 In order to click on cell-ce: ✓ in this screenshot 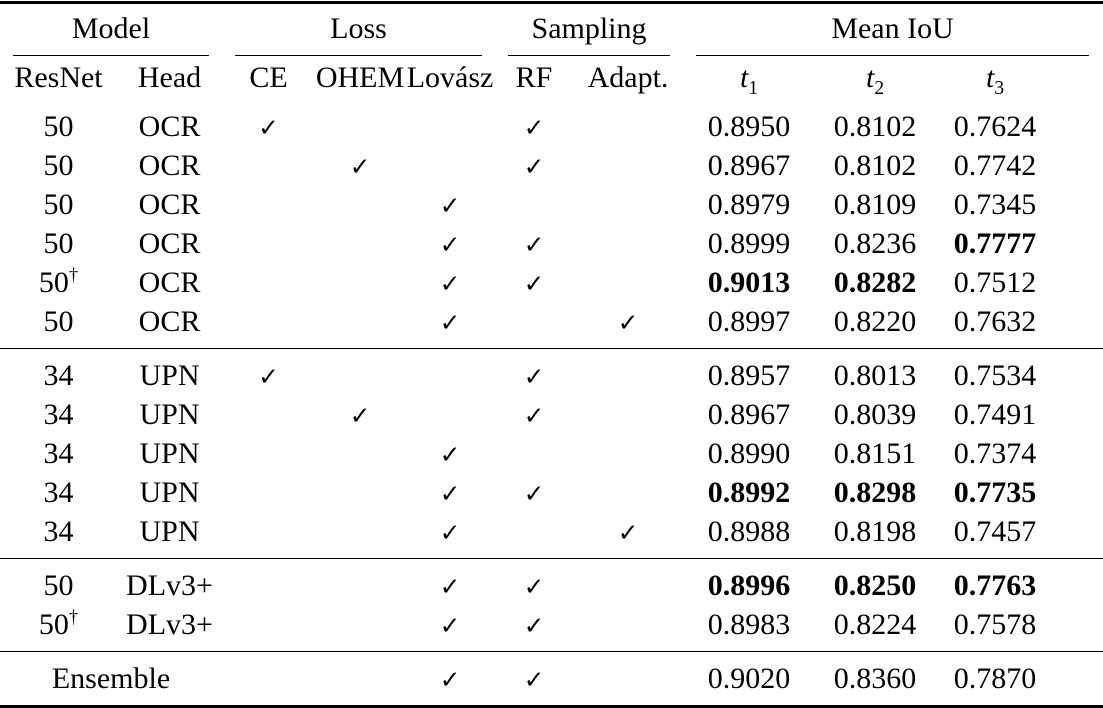, I will do `click(268, 123)`.